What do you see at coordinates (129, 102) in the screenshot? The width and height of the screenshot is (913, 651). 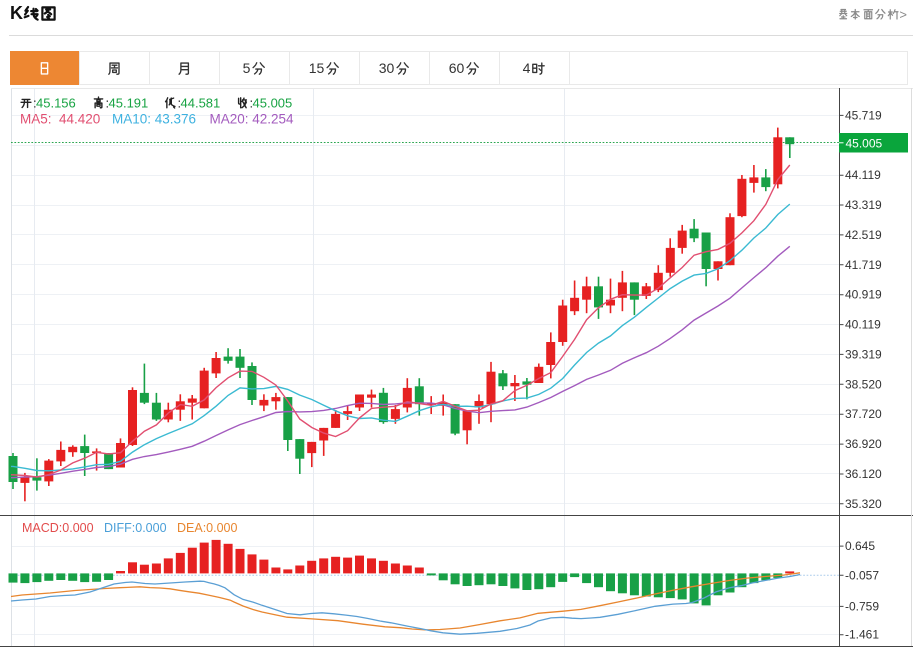 I see `svg-text: 45.191` at bounding box center [129, 102].